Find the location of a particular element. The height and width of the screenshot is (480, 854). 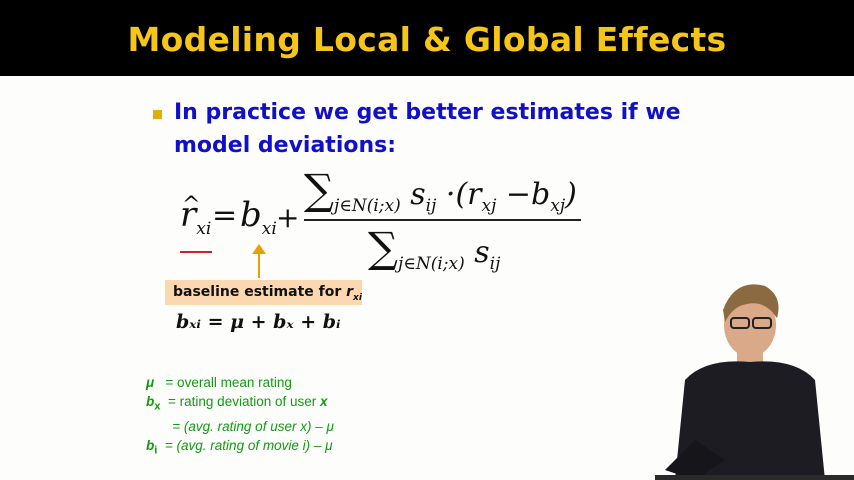

slide-title: Modeling Local & Global Effects is located at coordinates (427, 39).